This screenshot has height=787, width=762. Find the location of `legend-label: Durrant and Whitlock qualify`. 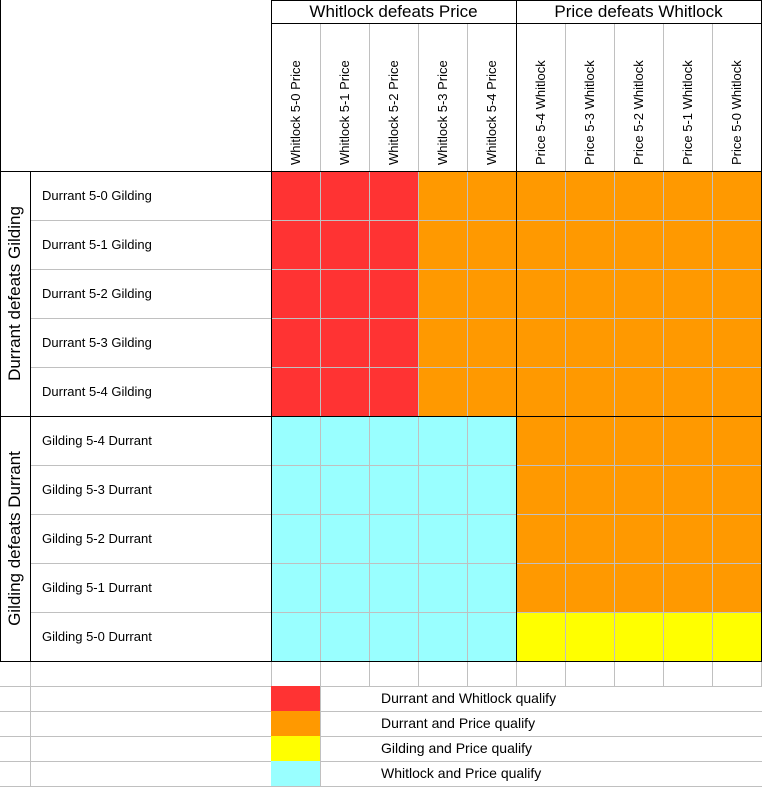

legend-label: Durrant and Whitlock qualify is located at coordinates (469, 698).